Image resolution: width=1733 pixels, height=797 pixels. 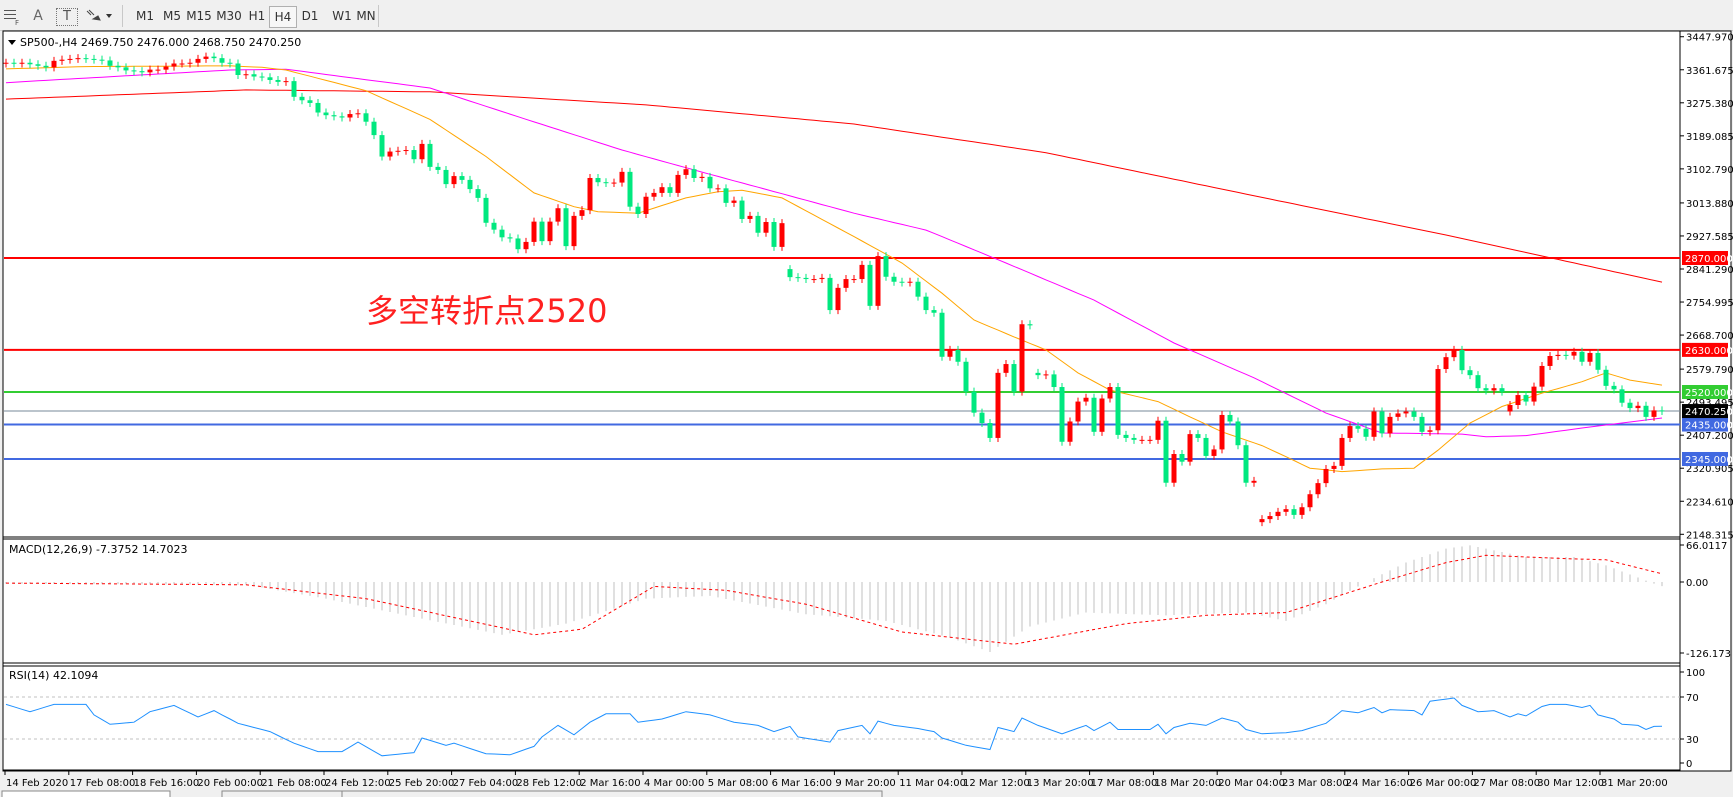 I want to click on period-separator-icon: F, so click(x=12, y=16).